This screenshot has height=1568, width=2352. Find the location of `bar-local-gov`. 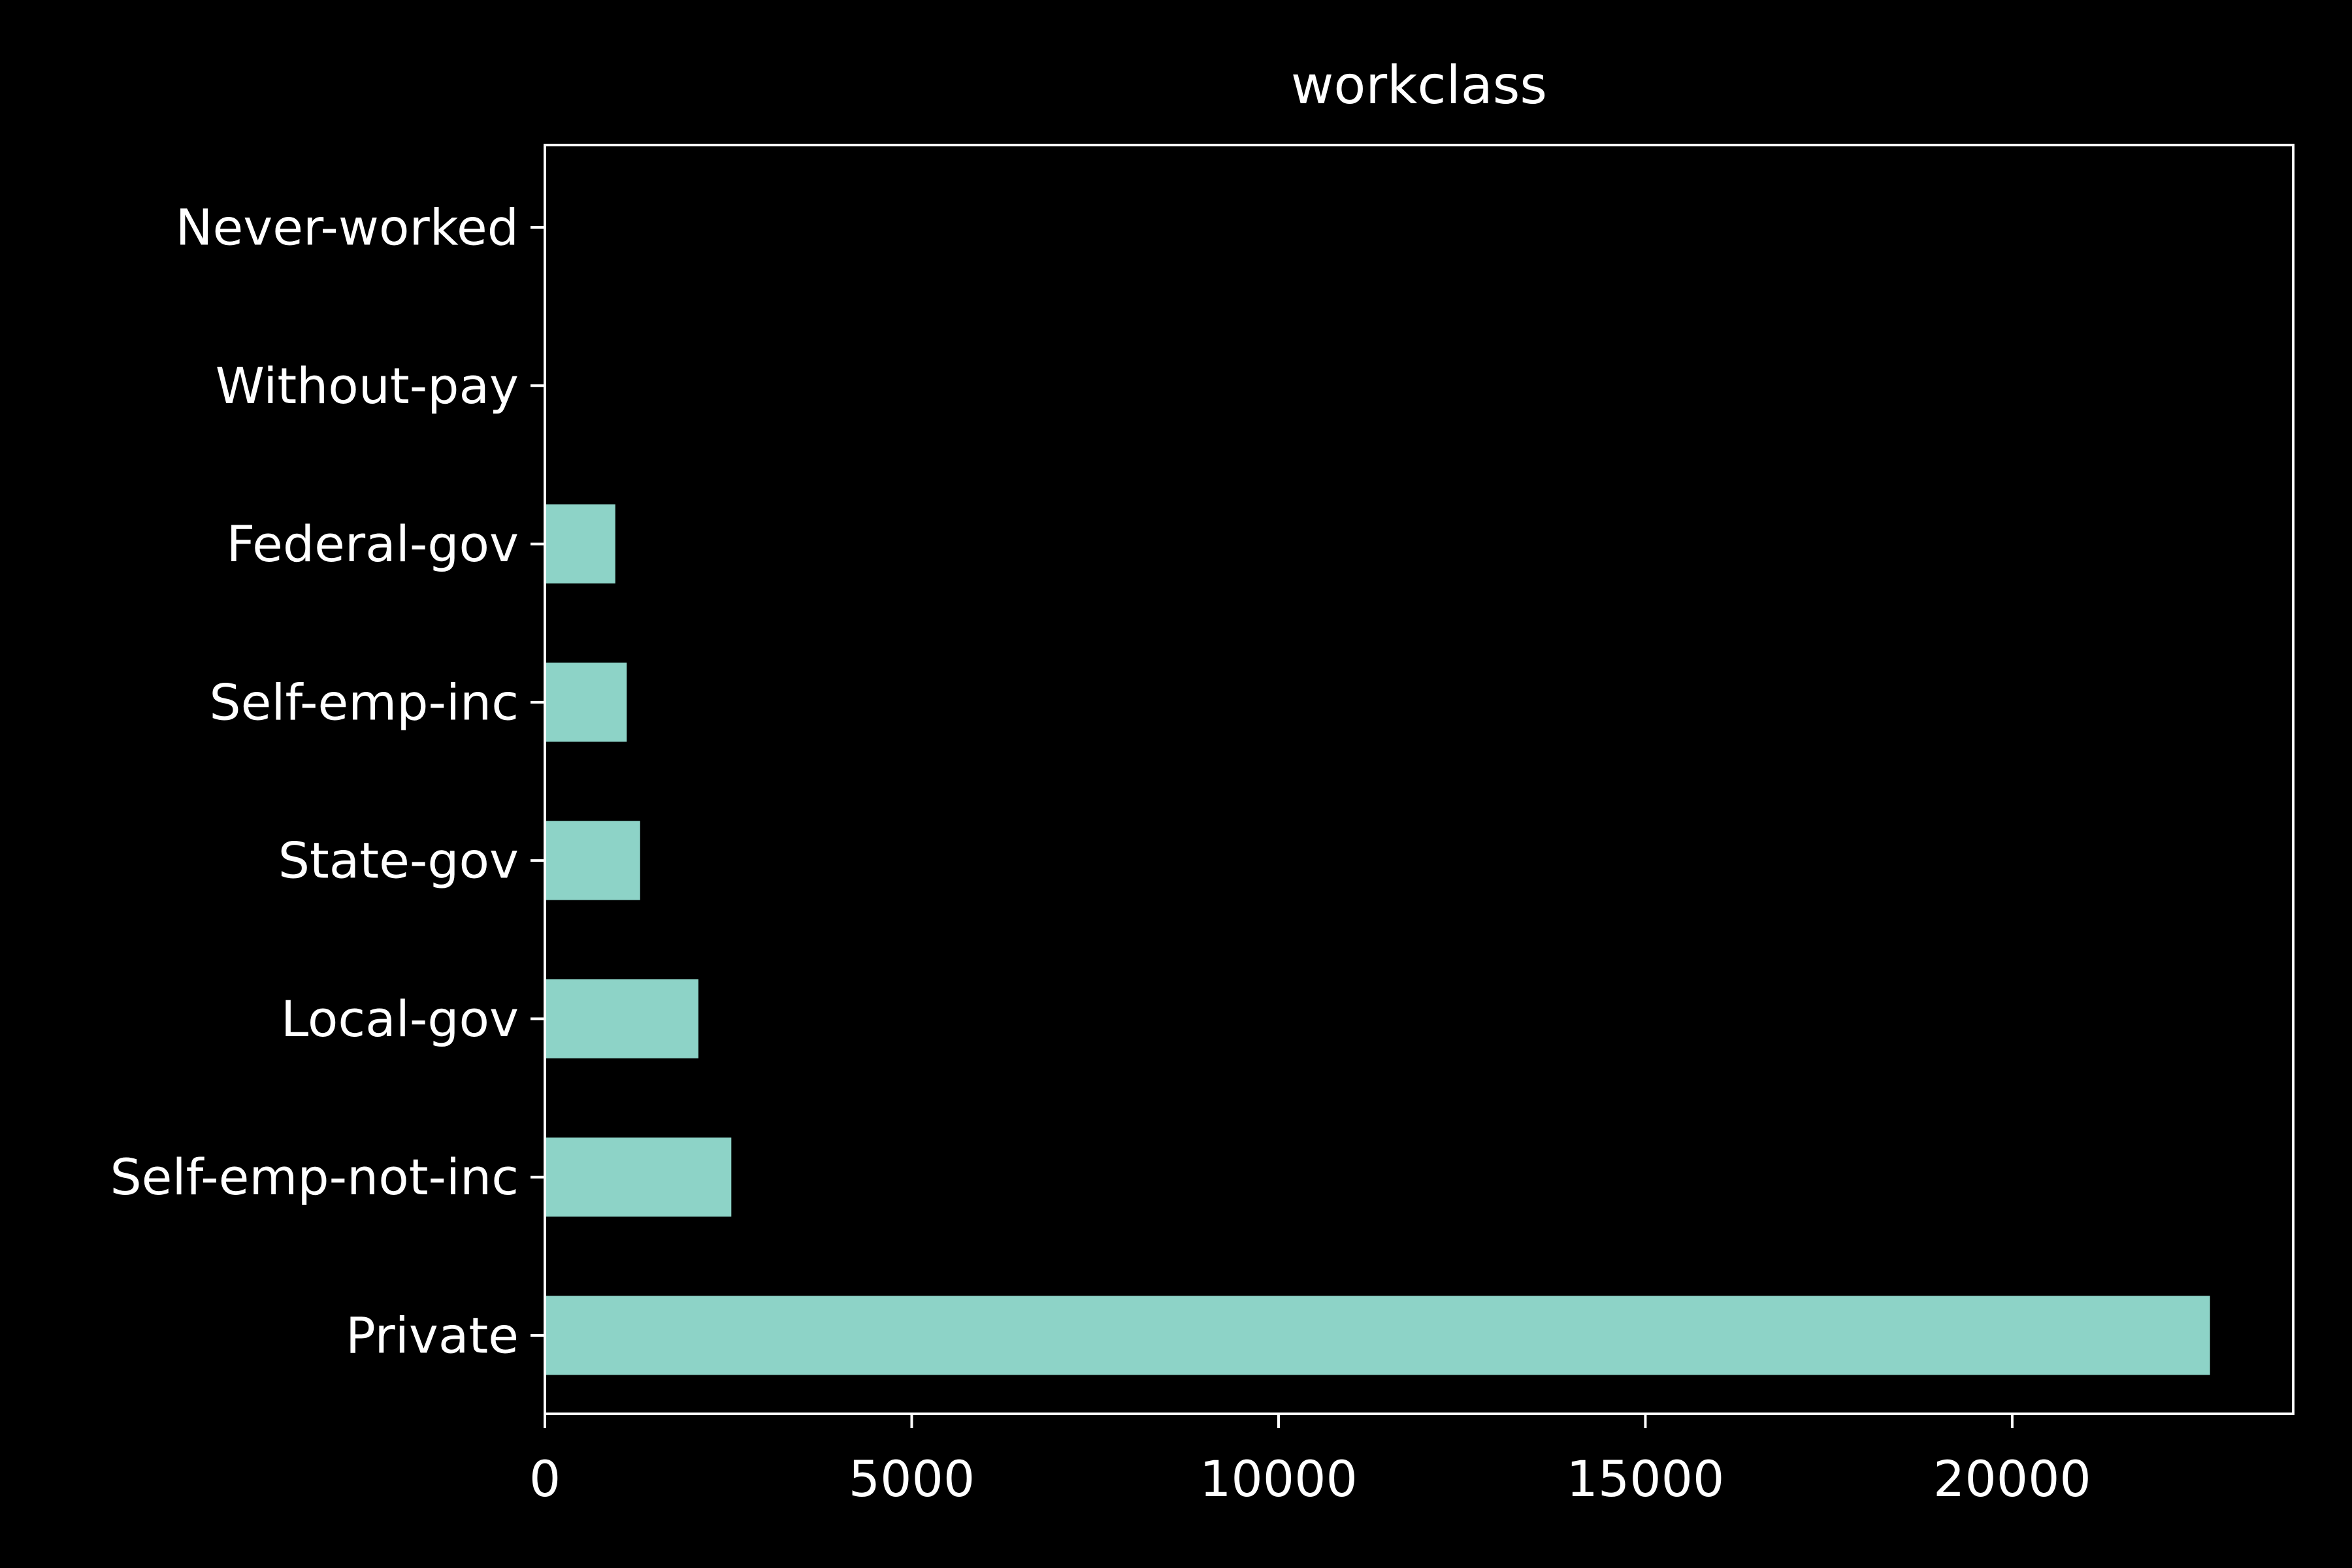

bar-local-gov is located at coordinates (622, 1018).